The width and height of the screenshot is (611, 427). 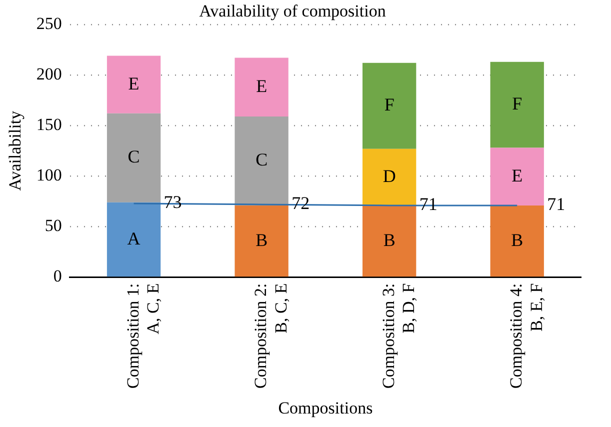 What do you see at coordinates (49, 124) in the screenshot?
I see `y-tick-label: 150` at bounding box center [49, 124].